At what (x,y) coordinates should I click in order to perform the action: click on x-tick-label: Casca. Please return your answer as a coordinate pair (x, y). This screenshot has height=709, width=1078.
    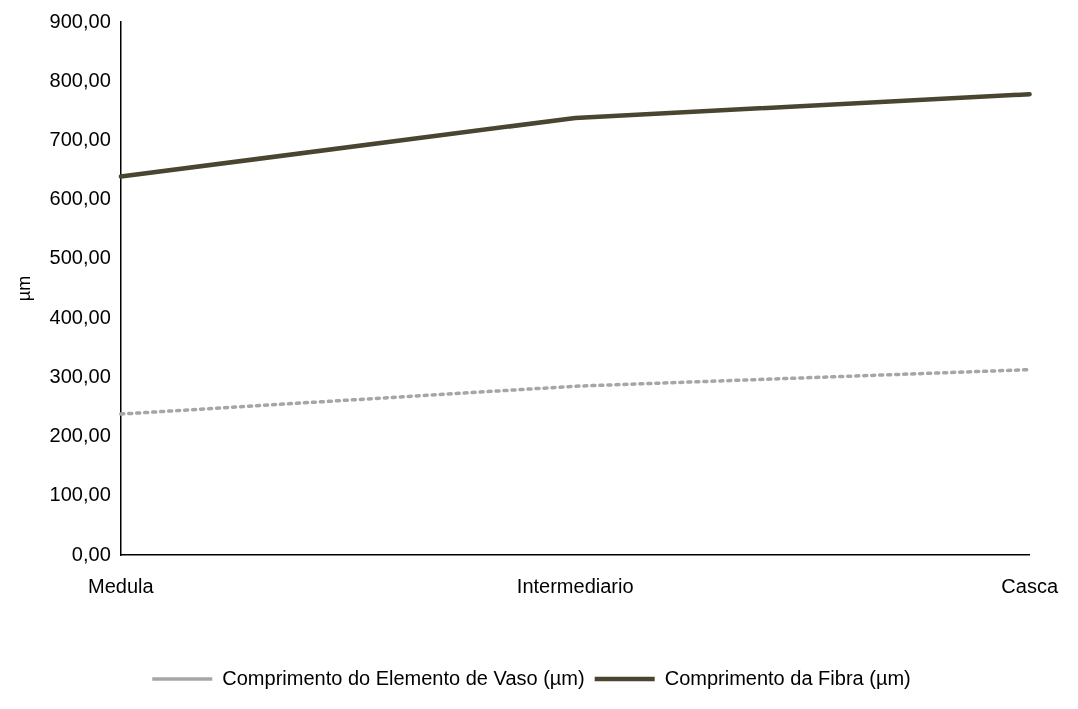
    Looking at the image, I should click on (1030, 585).